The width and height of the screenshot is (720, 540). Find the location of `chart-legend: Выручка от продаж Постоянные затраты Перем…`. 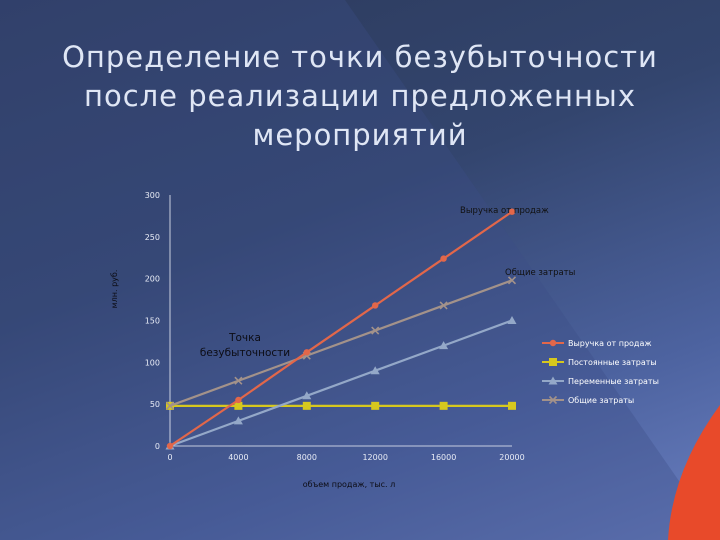

chart-legend: Выручка от продаж Постоянные затраты Перем… is located at coordinates (600, 372).